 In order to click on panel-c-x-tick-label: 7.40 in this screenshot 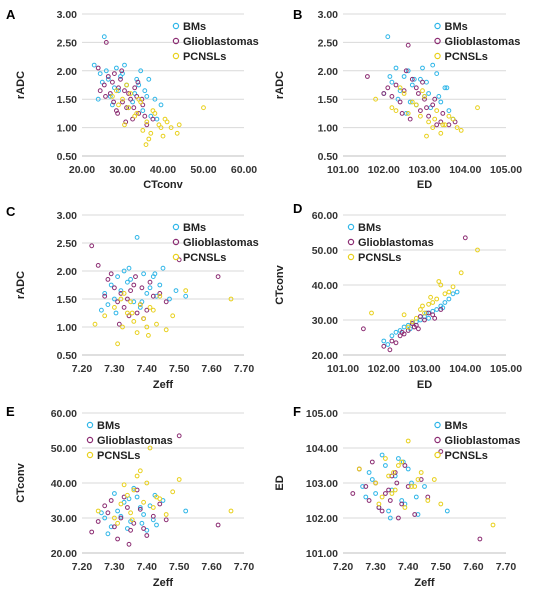, I will do `click(147, 369)`.